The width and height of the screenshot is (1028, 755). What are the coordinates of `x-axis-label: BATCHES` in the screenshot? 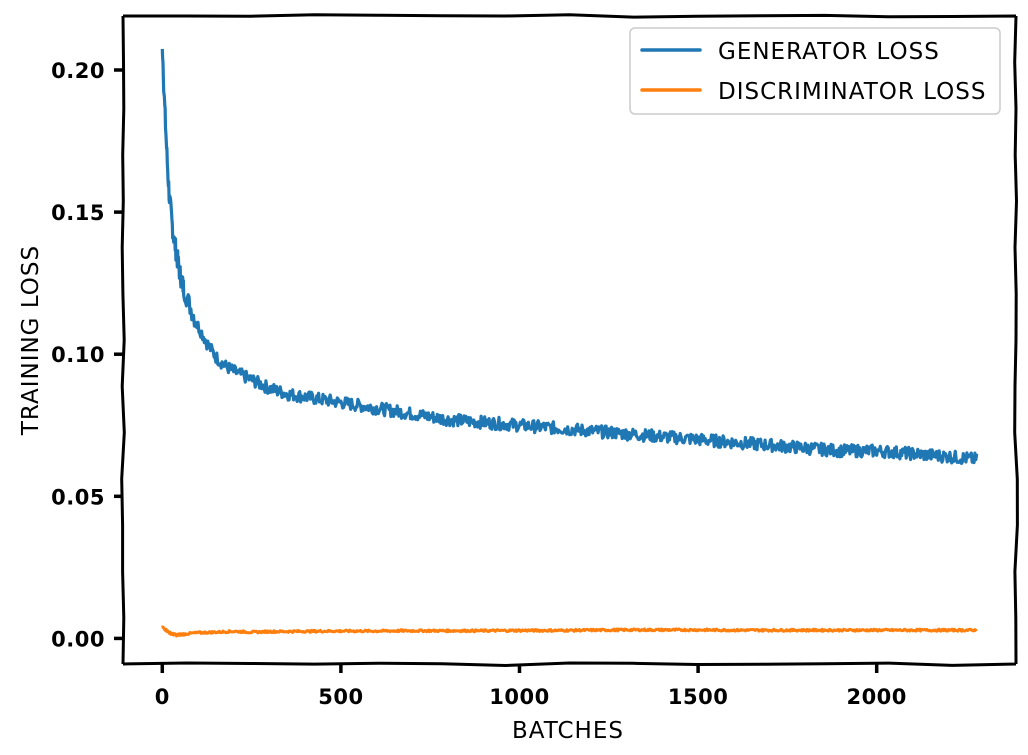 It's located at (568, 731).